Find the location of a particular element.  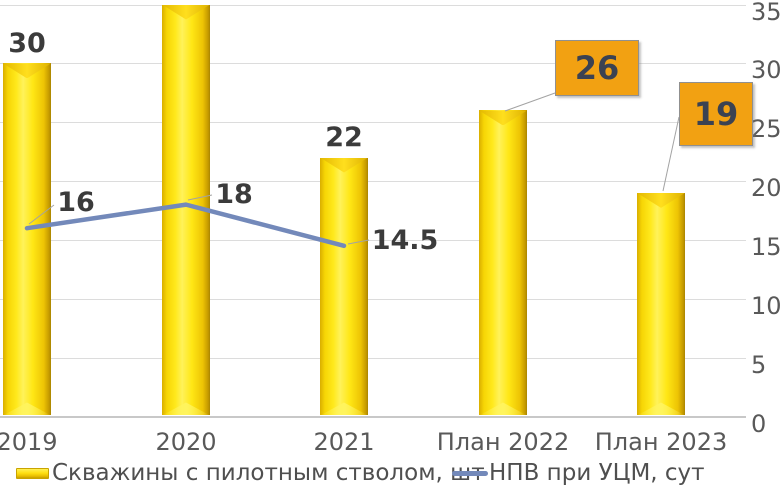

bar-value-label-2019: 30 is located at coordinates (27, 43).